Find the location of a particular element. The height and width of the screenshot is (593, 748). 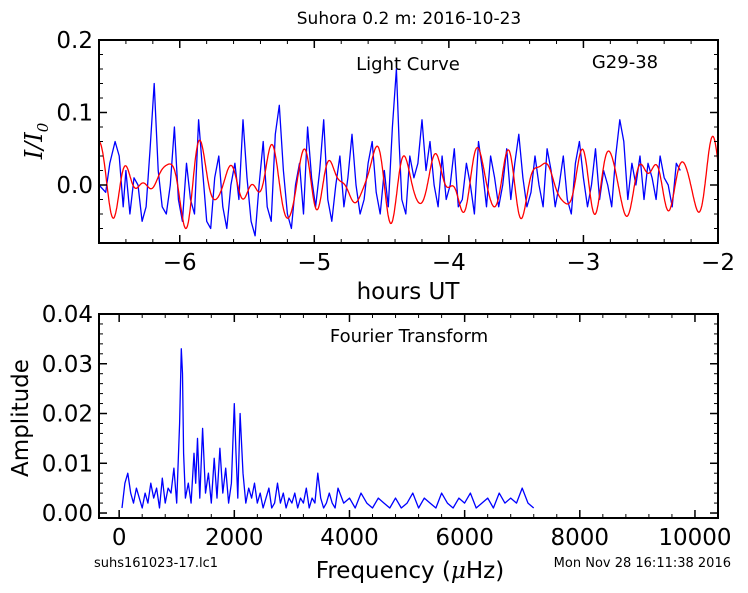

fourier-y-axis-label: Amplitude is located at coordinates (21, 418).